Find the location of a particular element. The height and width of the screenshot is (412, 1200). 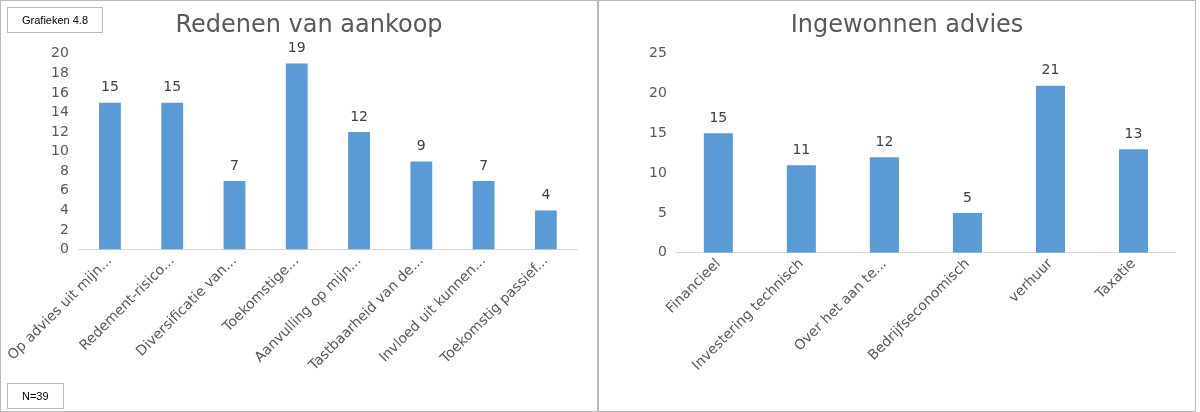

y-tick-label: 5 is located at coordinates (662, 211).